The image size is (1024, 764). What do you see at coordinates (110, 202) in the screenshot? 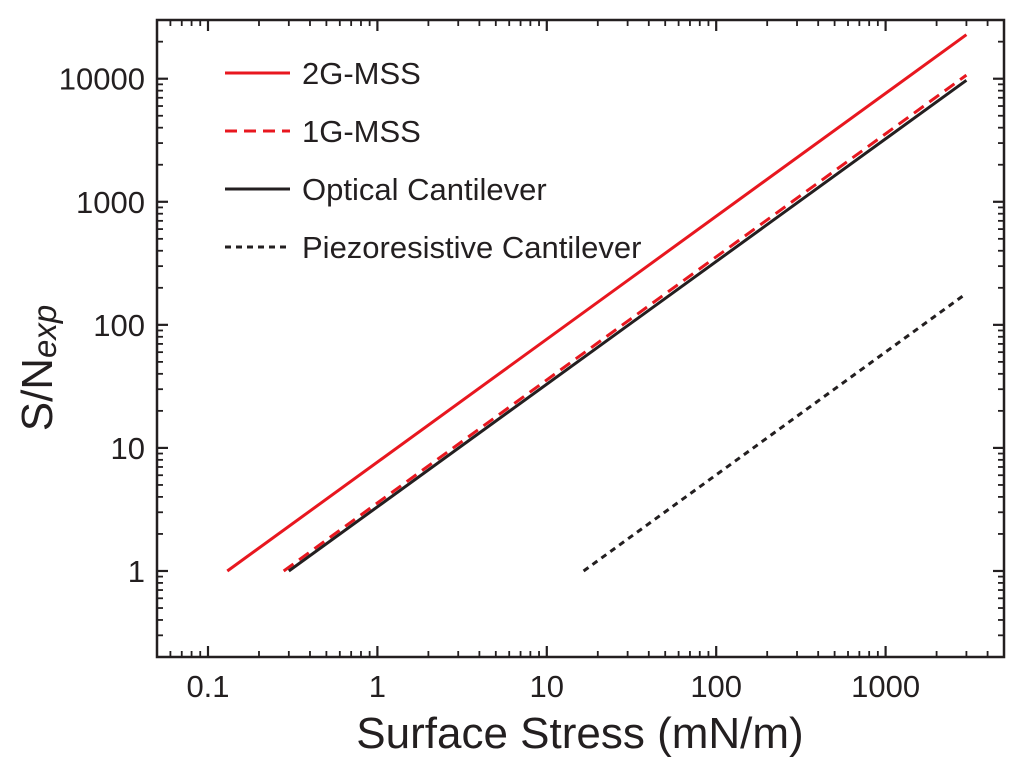
I see `y-tick-label: 1000` at bounding box center [110, 202].